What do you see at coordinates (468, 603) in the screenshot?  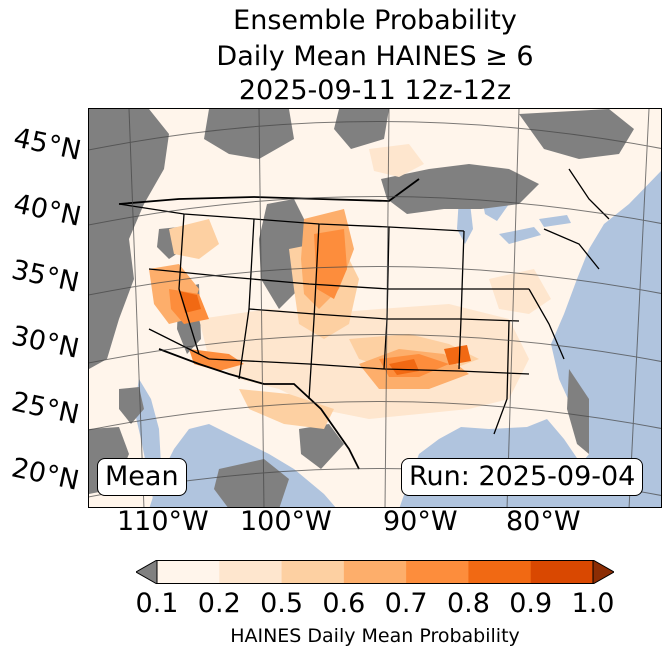 I see `colorbar-tick-label: 0.8` at bounding box center [468, 603].